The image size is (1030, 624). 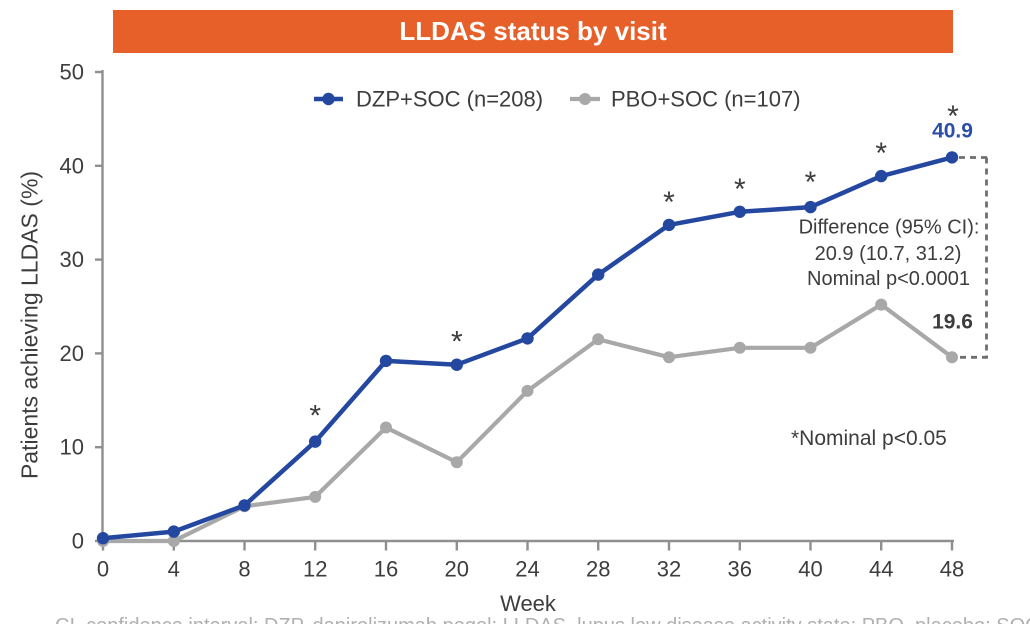 I want to click on svg-text: 8, so click(x=244, y=569).